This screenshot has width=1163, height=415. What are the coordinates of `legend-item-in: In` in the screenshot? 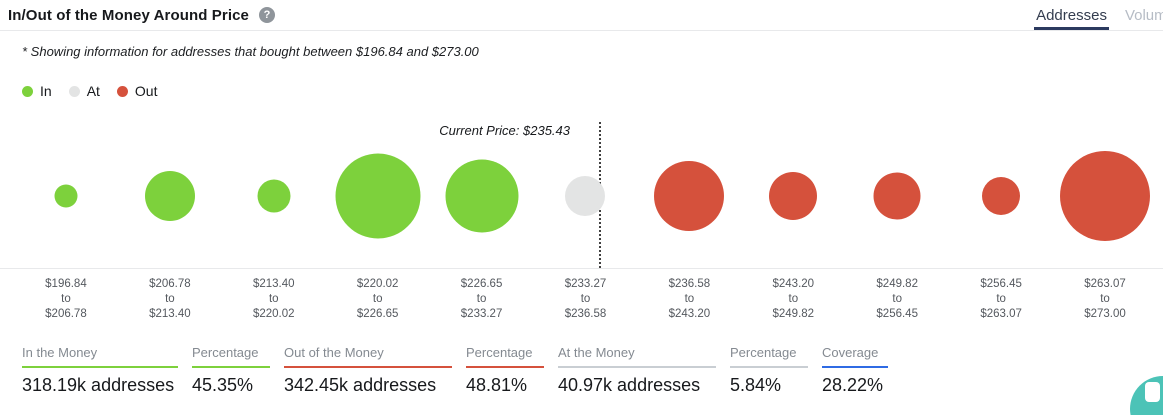 It's located at (37, 91).